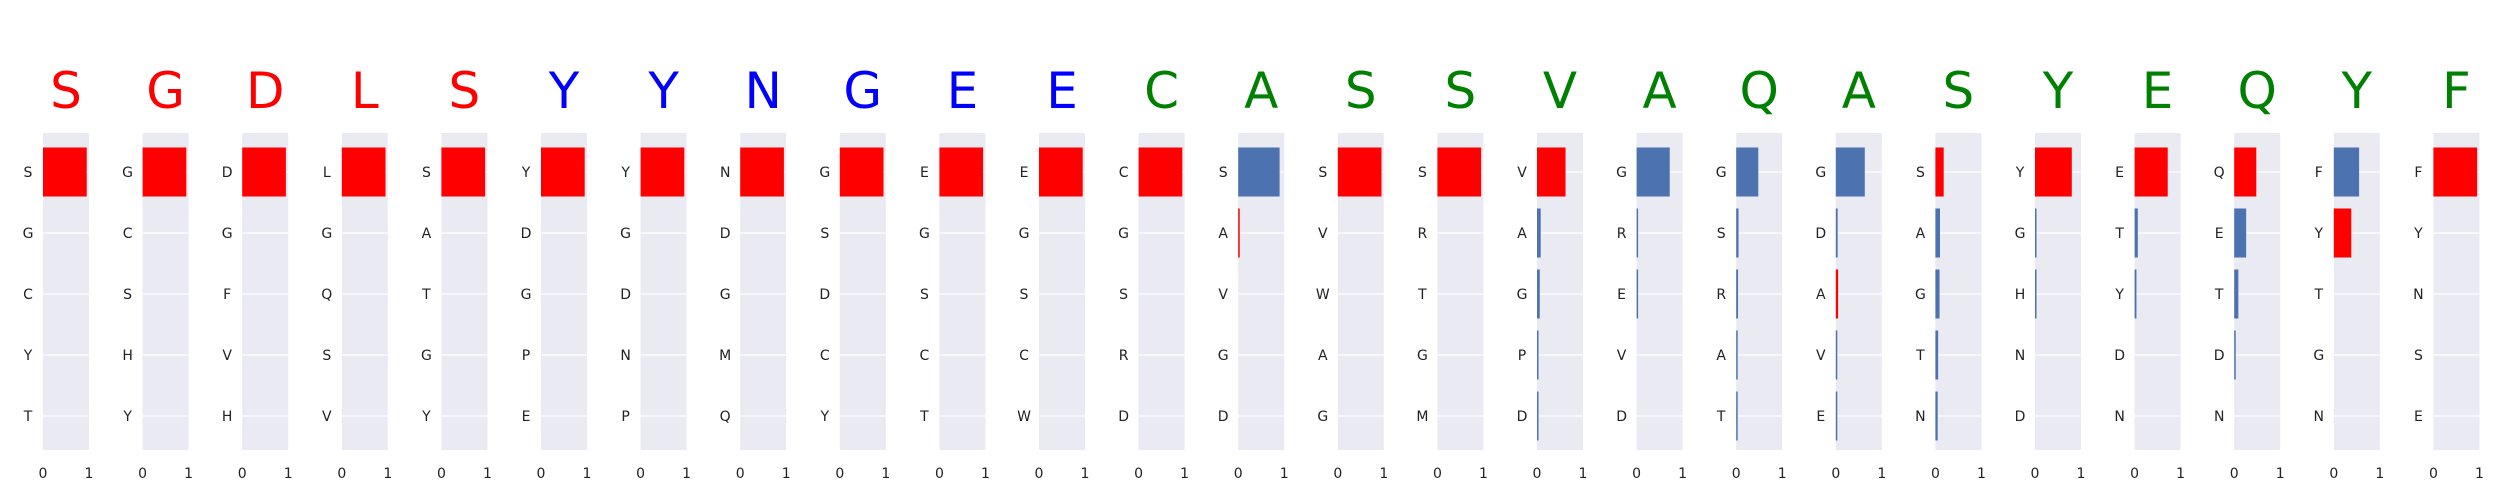  I want to click on y-tick-label: Q, so click(326, 295).